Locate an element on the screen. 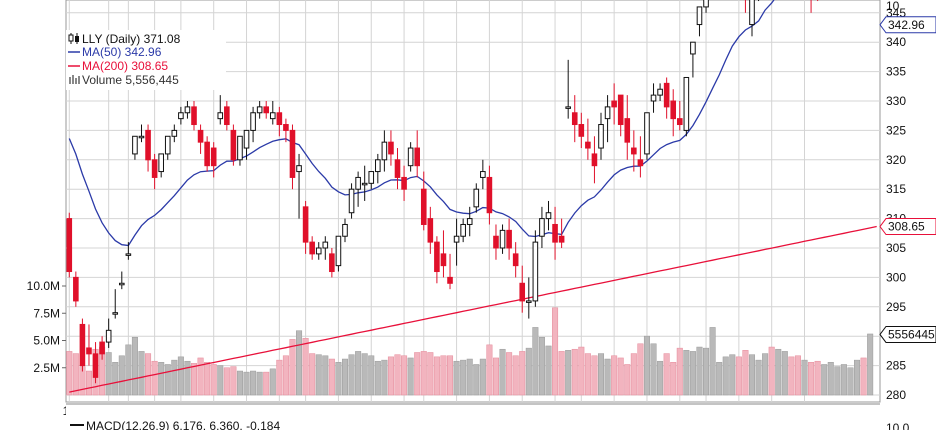 The width and height of the screenshot is (936, 430). price-tick-label: 10 is located at coordinates (893, 6).